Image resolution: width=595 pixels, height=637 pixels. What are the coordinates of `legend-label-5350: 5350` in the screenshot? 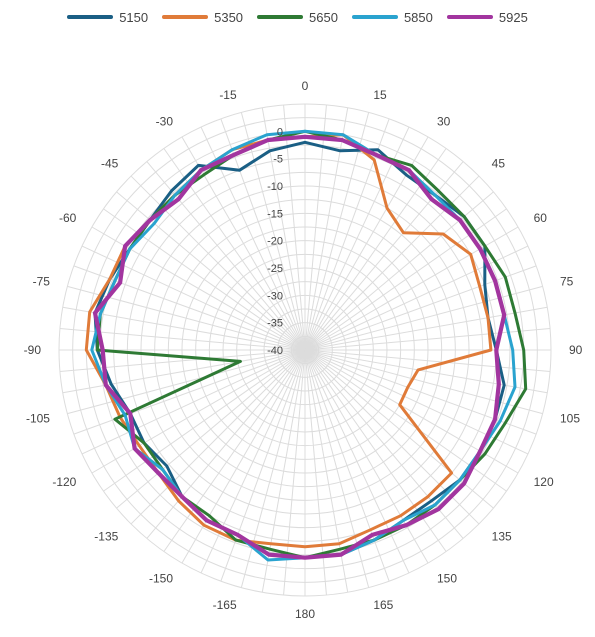 It's located at (229, 17).